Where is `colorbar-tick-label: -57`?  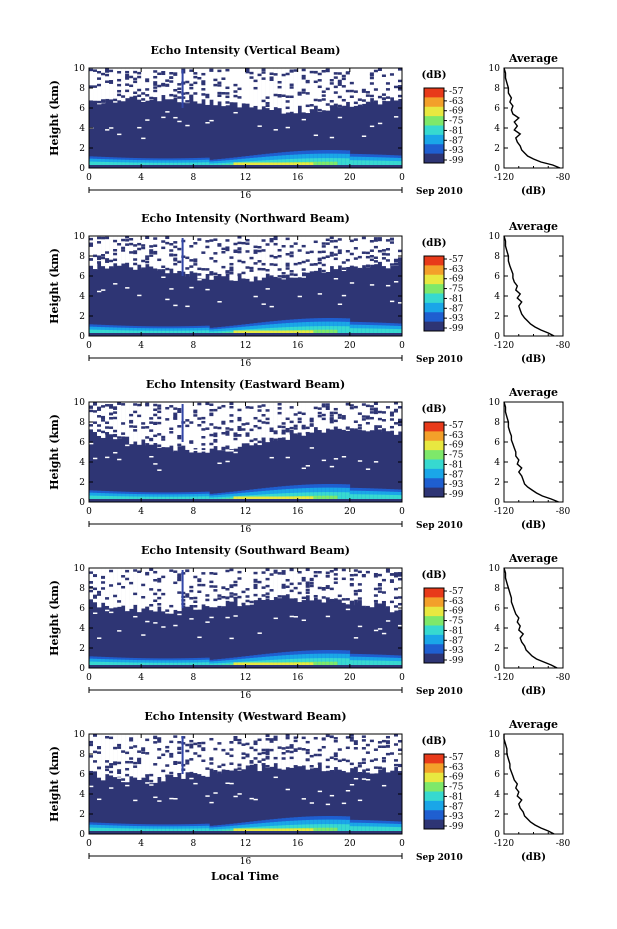 colorbar-tick-label: -57 is located at coordinates (456, 592).